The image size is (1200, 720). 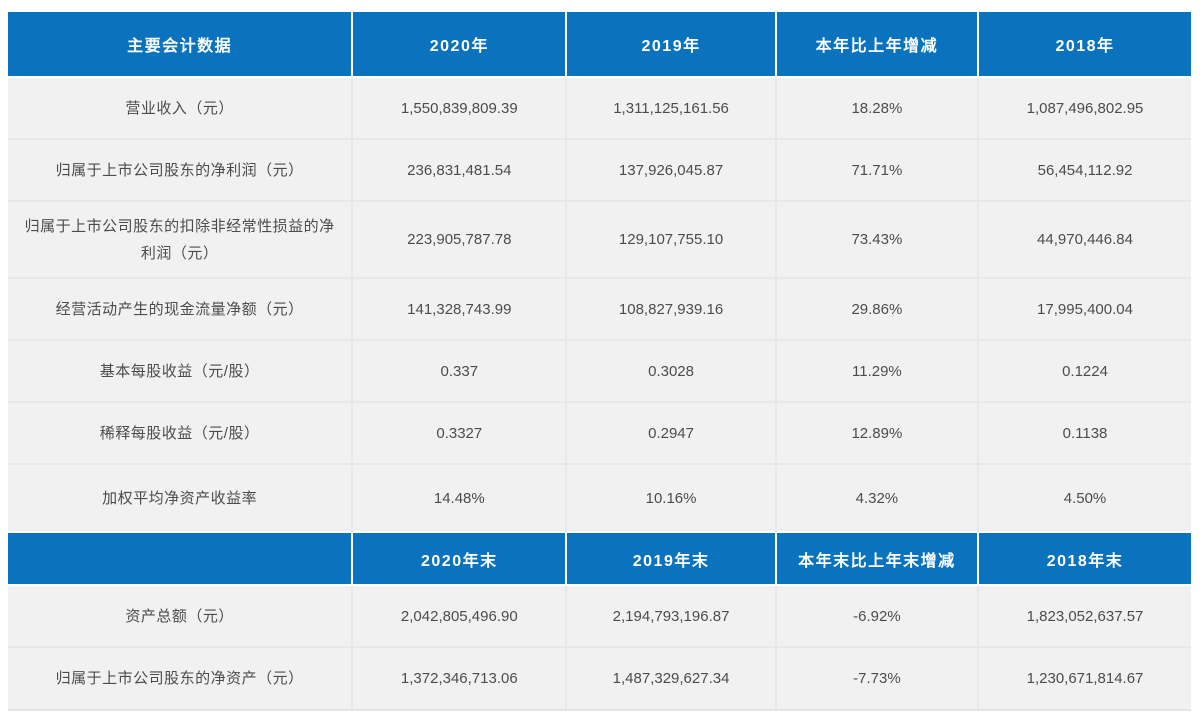 What do you see at coordinates (180, 678) in the screenshot?
I see `row-label: 归属于上市公司股东的净资产（元）` at bounding box center [180, 678].